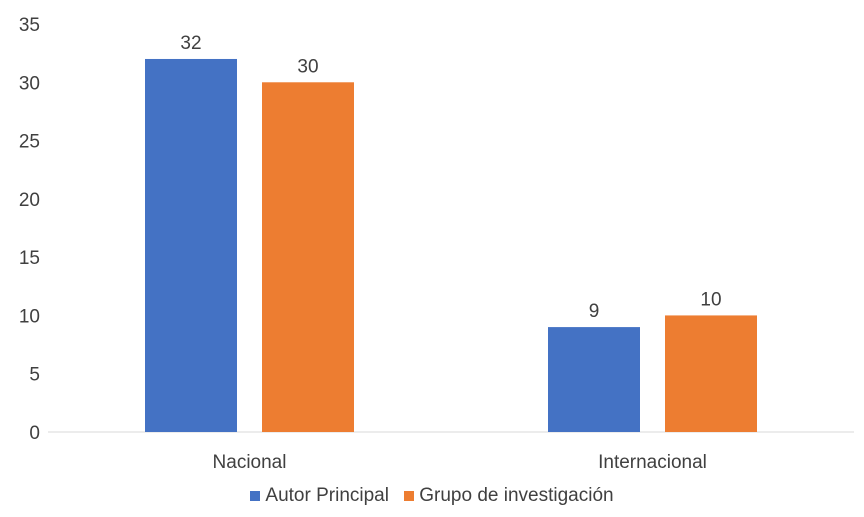  What do you see at coordinates (710, 299) in the screenshot?
I see `data-label-grupo-de-investigacion-internacional: 10` at bounding box center [710, 299].